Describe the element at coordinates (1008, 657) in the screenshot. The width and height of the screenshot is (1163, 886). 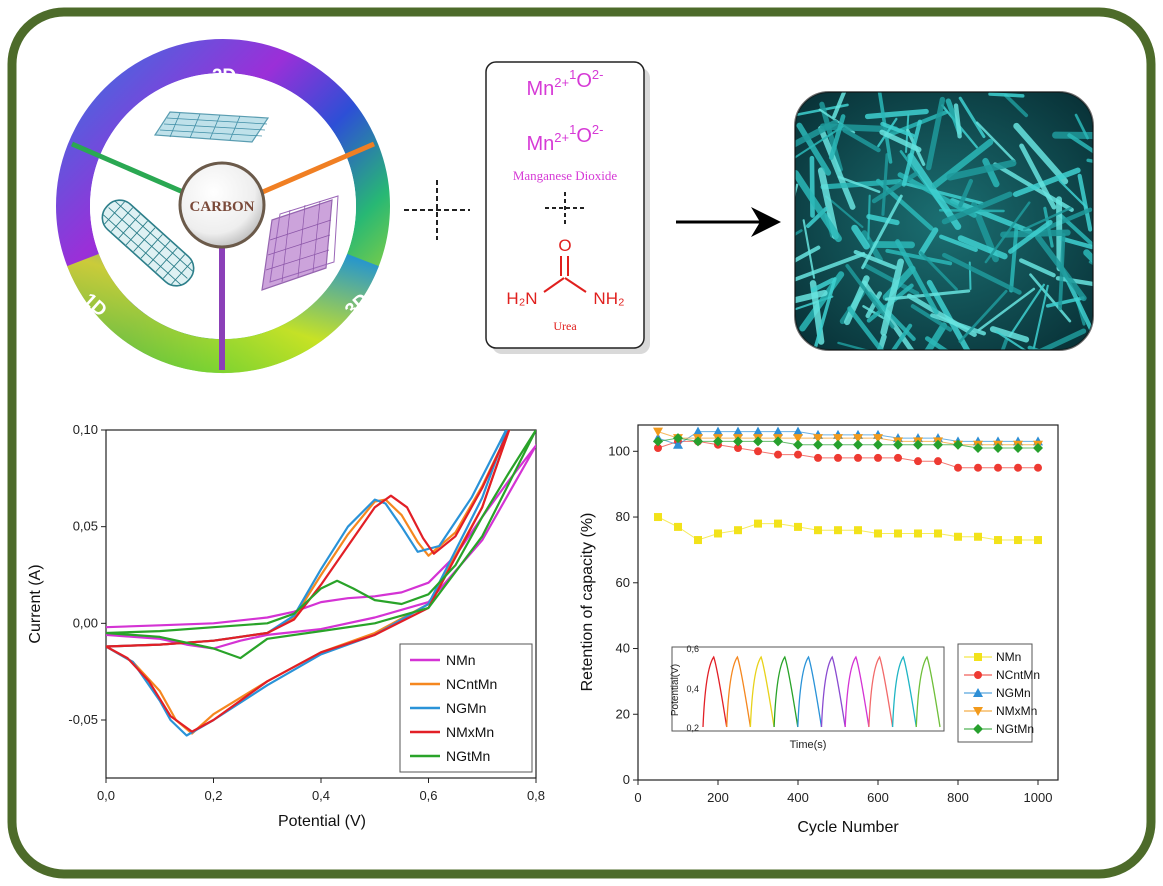
I see `capacity-legend-label: NMn` at that location.